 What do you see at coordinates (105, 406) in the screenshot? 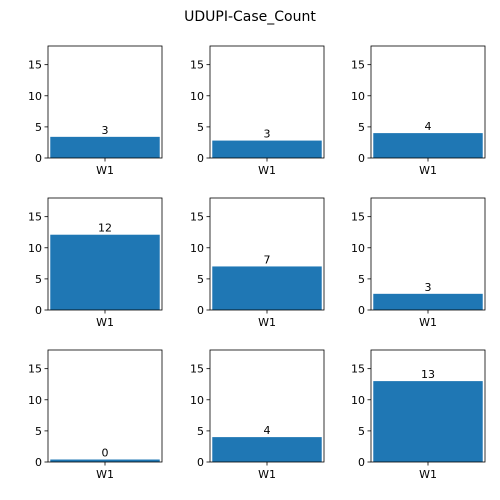
I see `axes-frame` at bounding box center [105, 406].